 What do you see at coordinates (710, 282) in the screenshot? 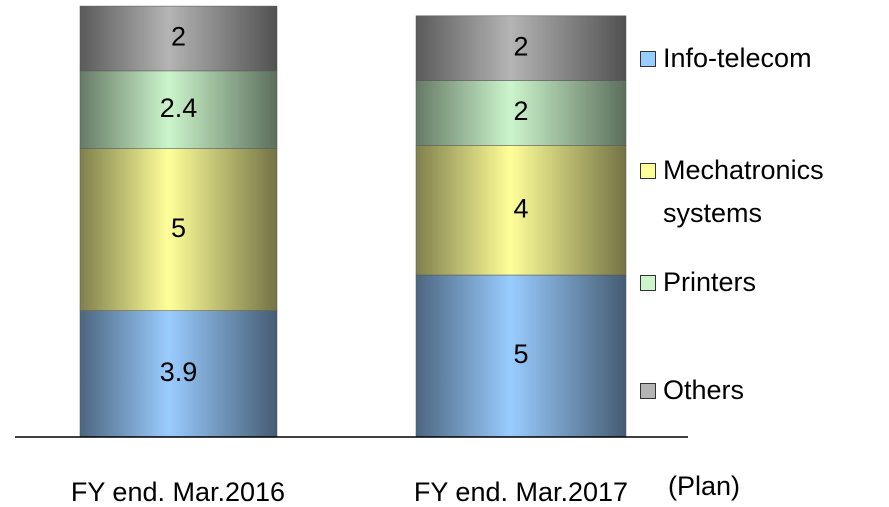
I see `legend-label: Printers` at bounding box center [710, 282].